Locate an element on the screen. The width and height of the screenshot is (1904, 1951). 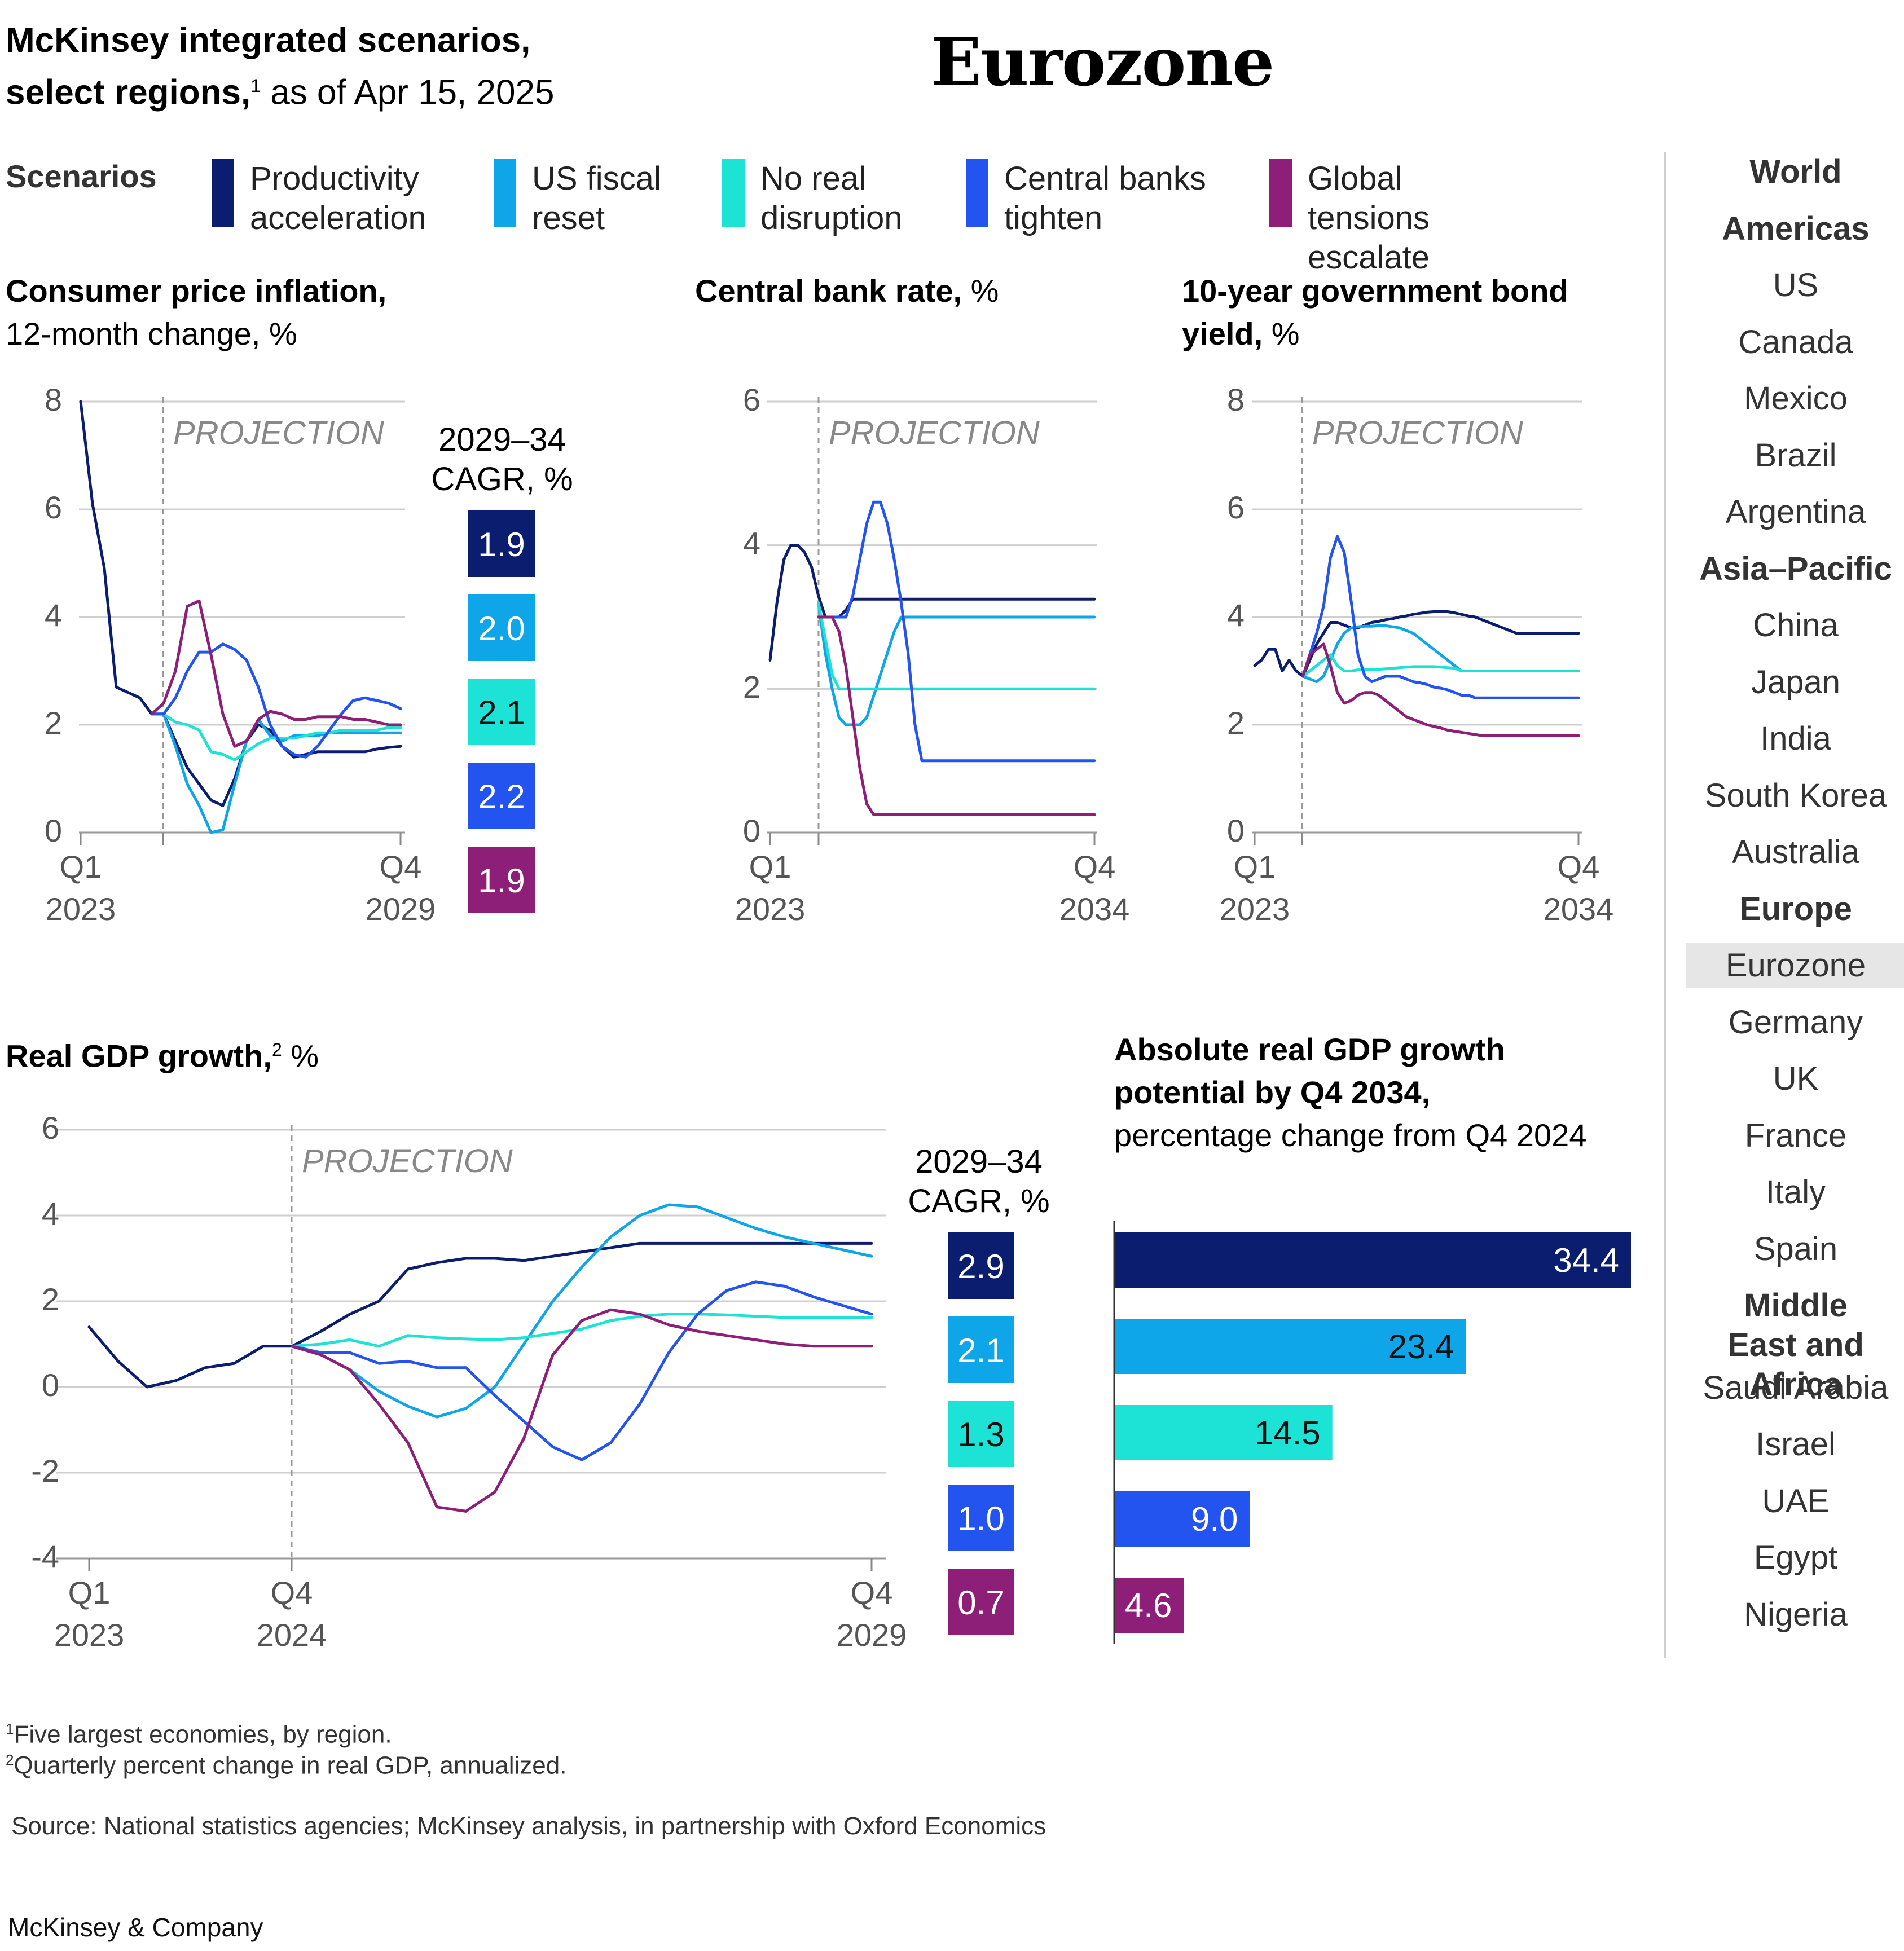
nav-item-brazil: Brazil is located at coordinates (1795, 456).